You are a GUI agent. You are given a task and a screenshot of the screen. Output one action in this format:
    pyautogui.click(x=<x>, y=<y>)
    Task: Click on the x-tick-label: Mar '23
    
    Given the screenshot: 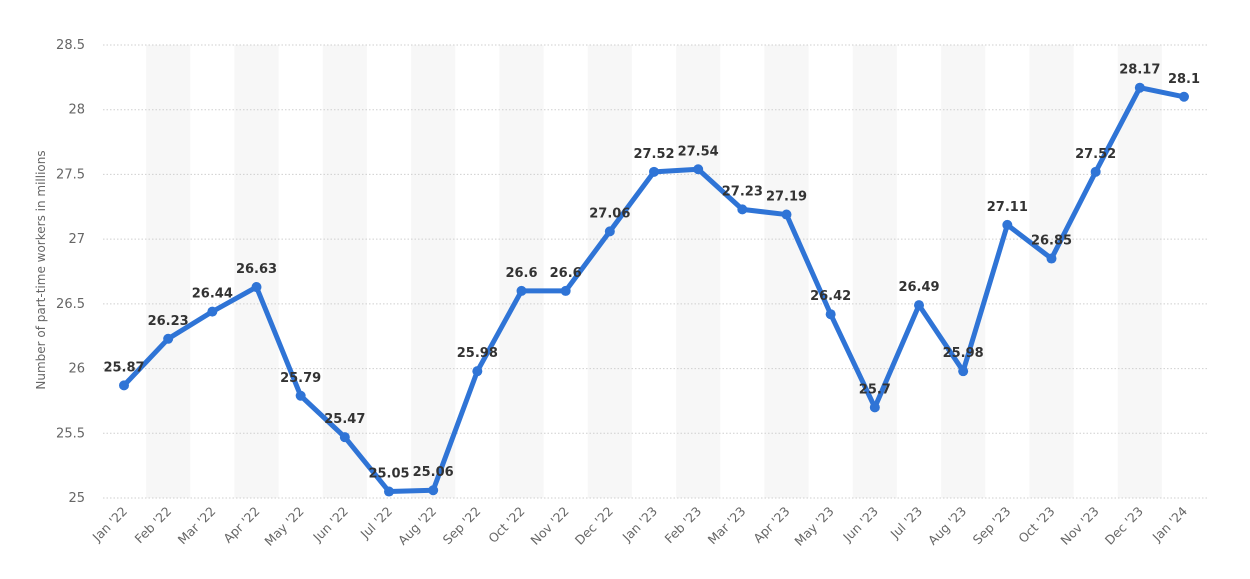 What is the action you would take?
    pyautogui.click(x=727, y=526)
    